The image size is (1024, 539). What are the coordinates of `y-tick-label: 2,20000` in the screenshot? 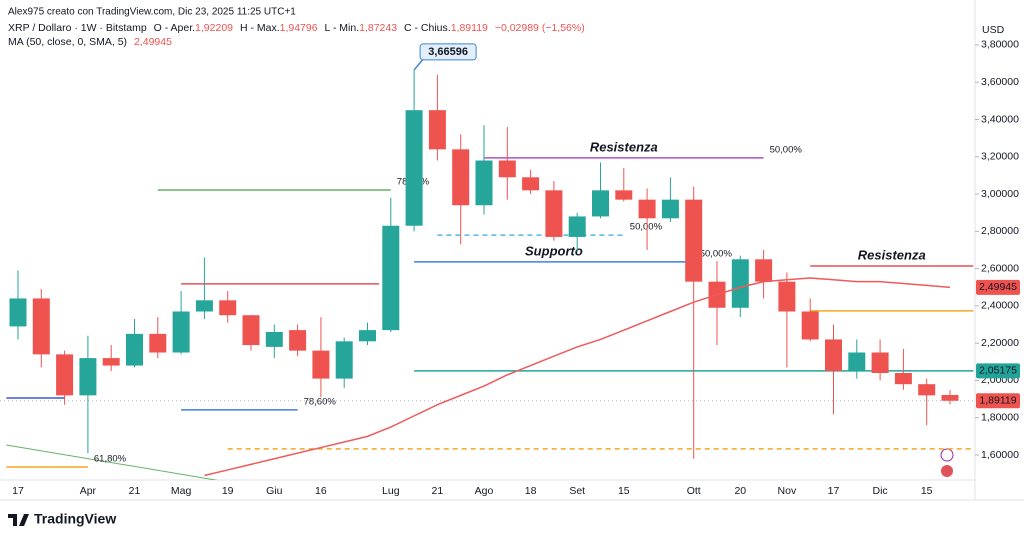 It's located at (1000, 343).